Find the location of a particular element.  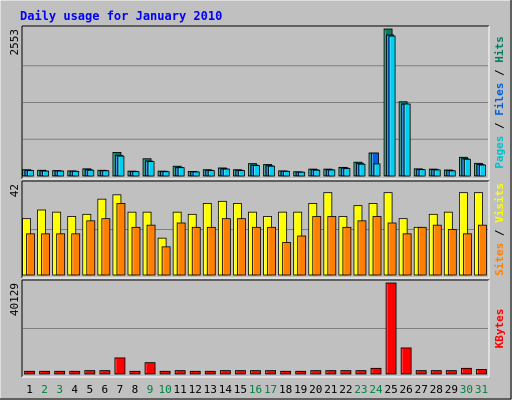

x-tick-label-day-28: 28 is located at coordinates (436, 389).